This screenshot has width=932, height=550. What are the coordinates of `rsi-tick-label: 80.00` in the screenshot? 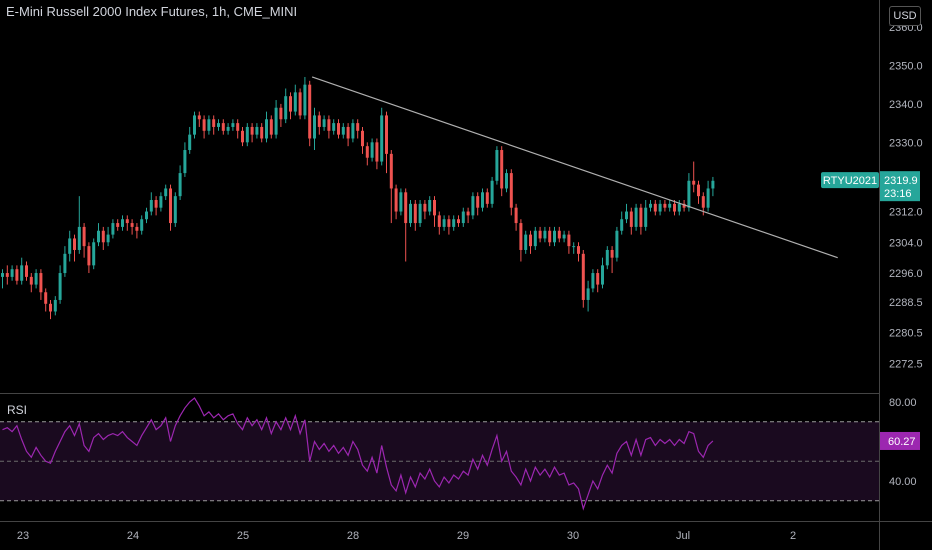 It's located at (903, 403).